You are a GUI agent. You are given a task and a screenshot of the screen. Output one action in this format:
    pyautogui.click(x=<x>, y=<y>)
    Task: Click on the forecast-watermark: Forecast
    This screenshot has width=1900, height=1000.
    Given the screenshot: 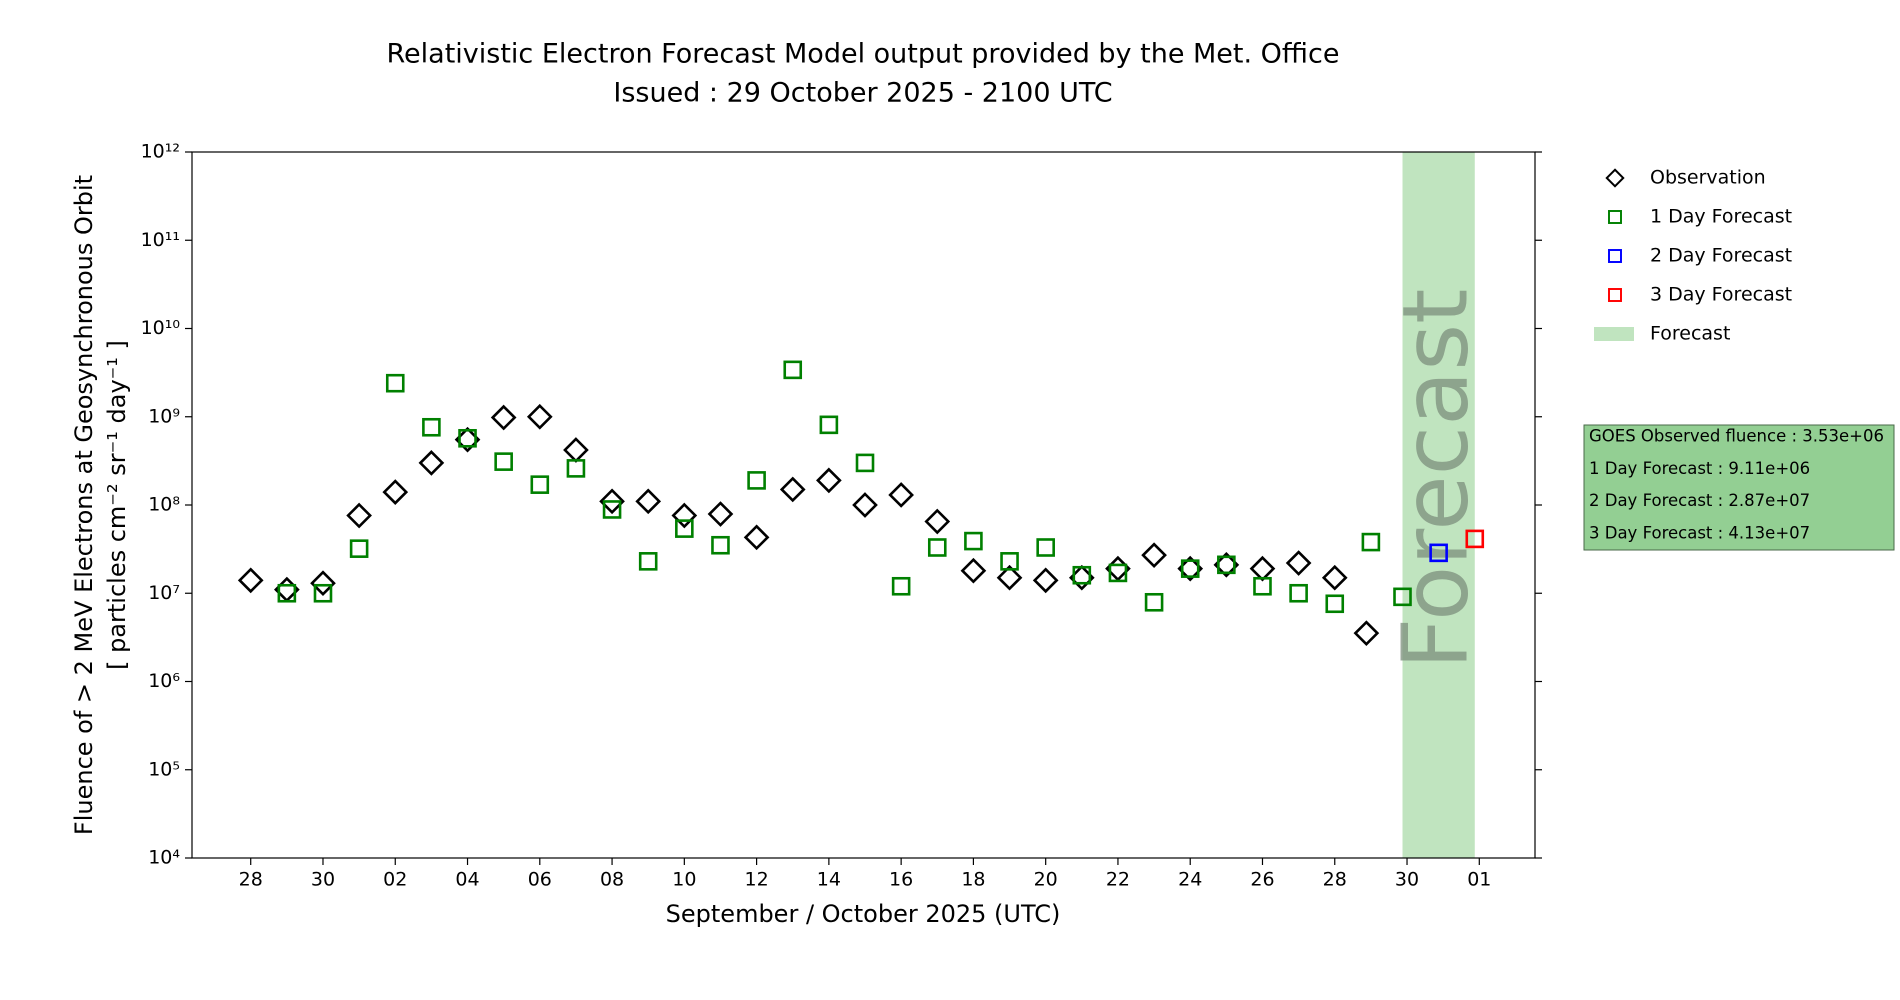 What is the action you would take?
    pyautogui.click(x=1436, y=479)
    